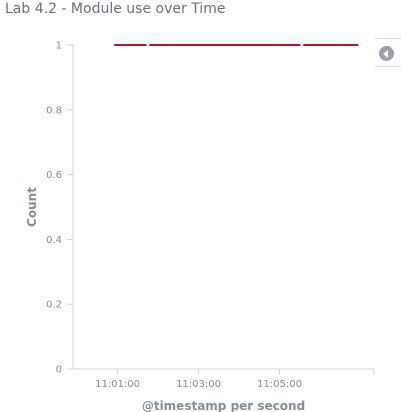 This screenshot has height=412, width=401. Describe the element at coordinates (59, 46) in the screenshot. I see `y-tick-label: 1` at that location.